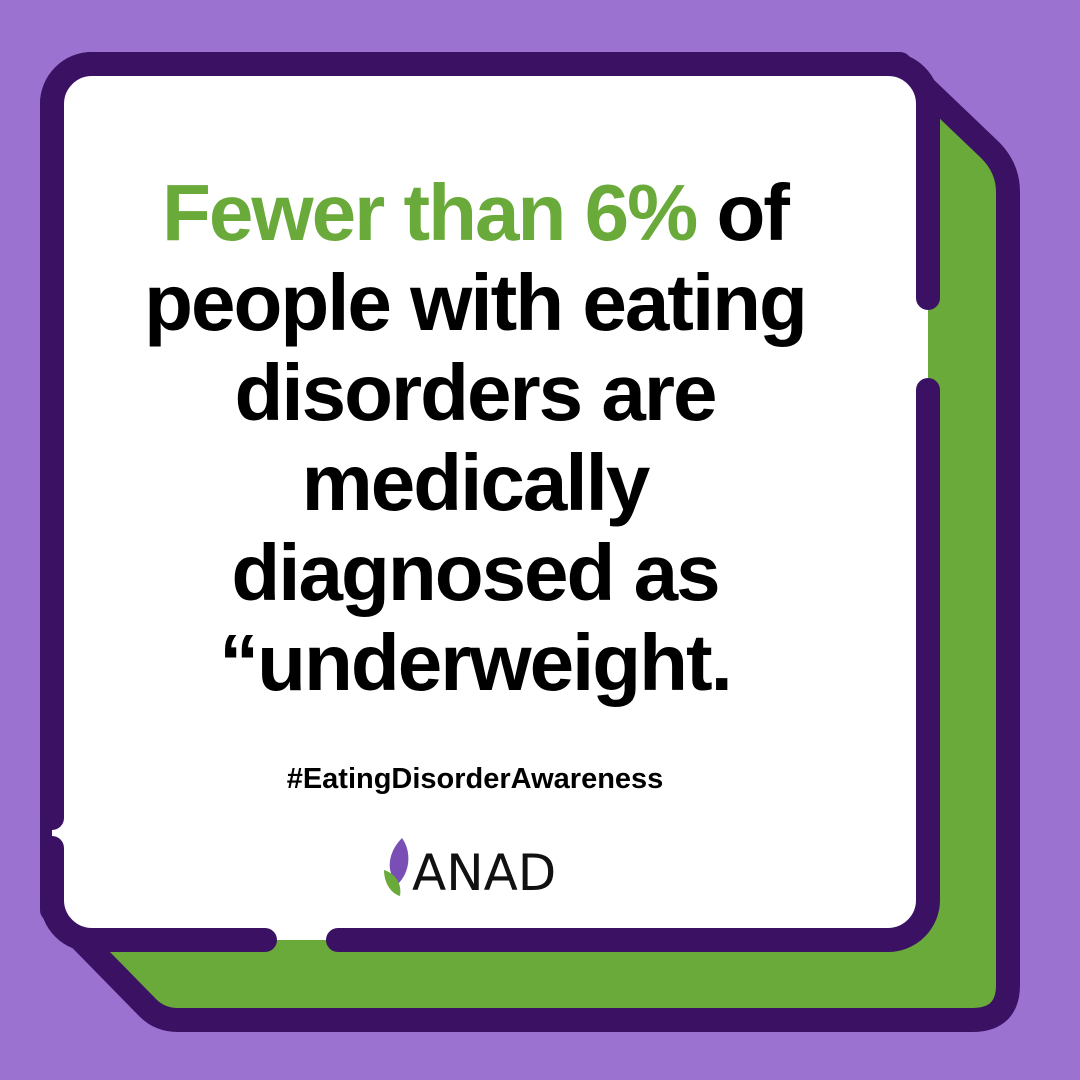  I want to click on logo: ANAD, so click(470, 870).